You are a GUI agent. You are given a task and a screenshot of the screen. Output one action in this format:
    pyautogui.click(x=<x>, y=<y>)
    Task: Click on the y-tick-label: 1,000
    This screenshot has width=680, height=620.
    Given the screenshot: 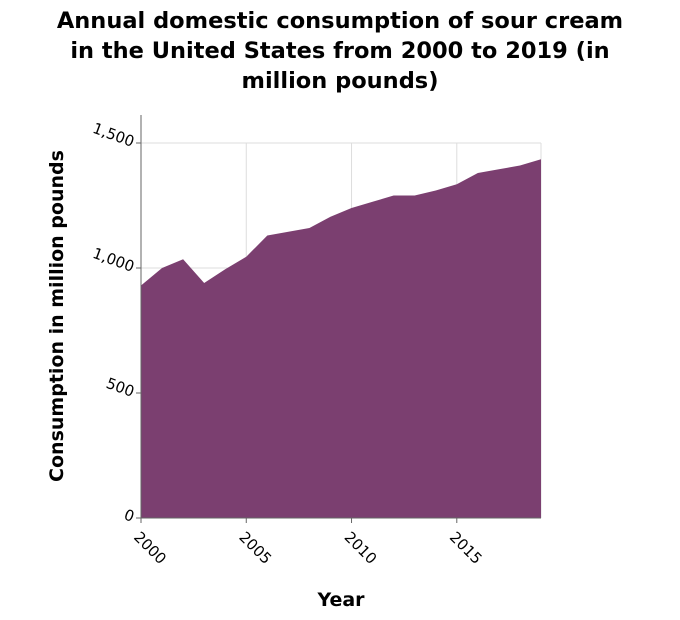 What is the action you would take?
    pyautogui.click(x=113, y=260)
    